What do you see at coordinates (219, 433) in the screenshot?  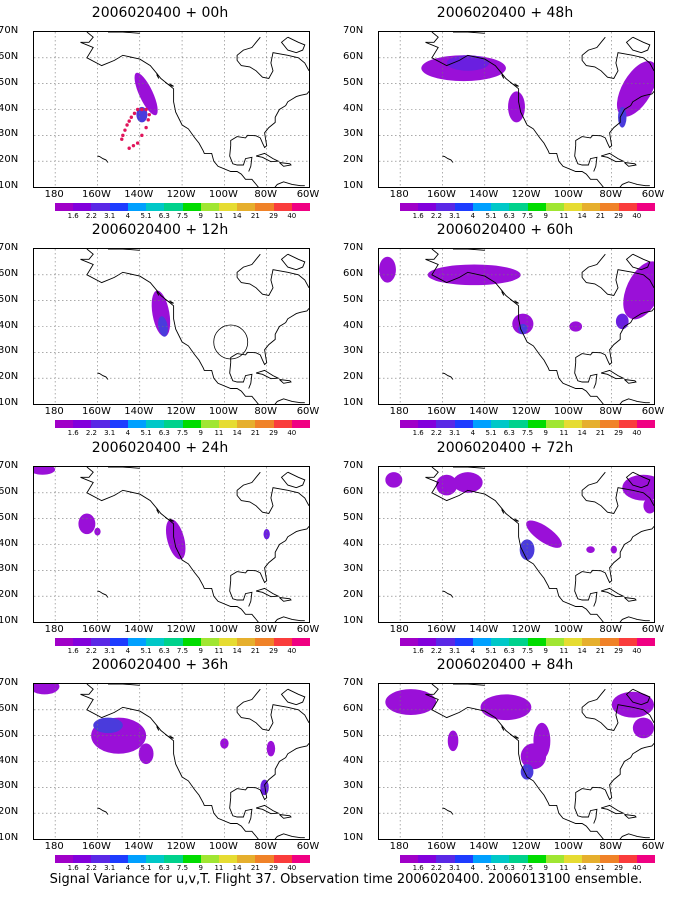 I see `colorbar-label: 11` at bounding box center [219, 433].